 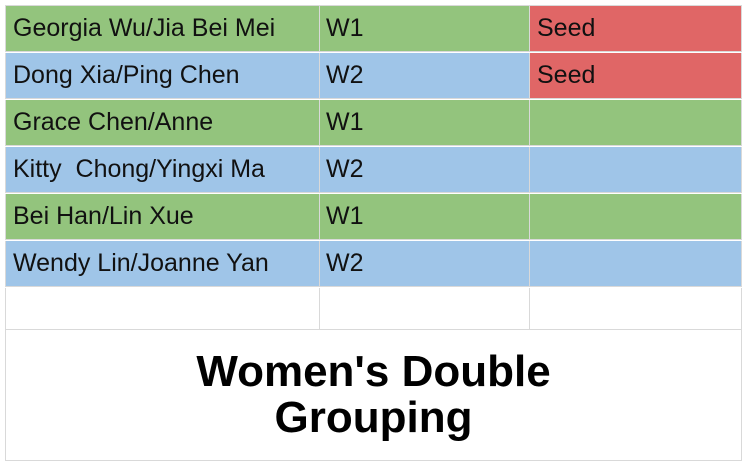 What do you see at coordinates (162, 29) in the screenshot?
I see `pair-cell: Georgia Wu/Jia Bei Mei` at bounding box center [162, 29].